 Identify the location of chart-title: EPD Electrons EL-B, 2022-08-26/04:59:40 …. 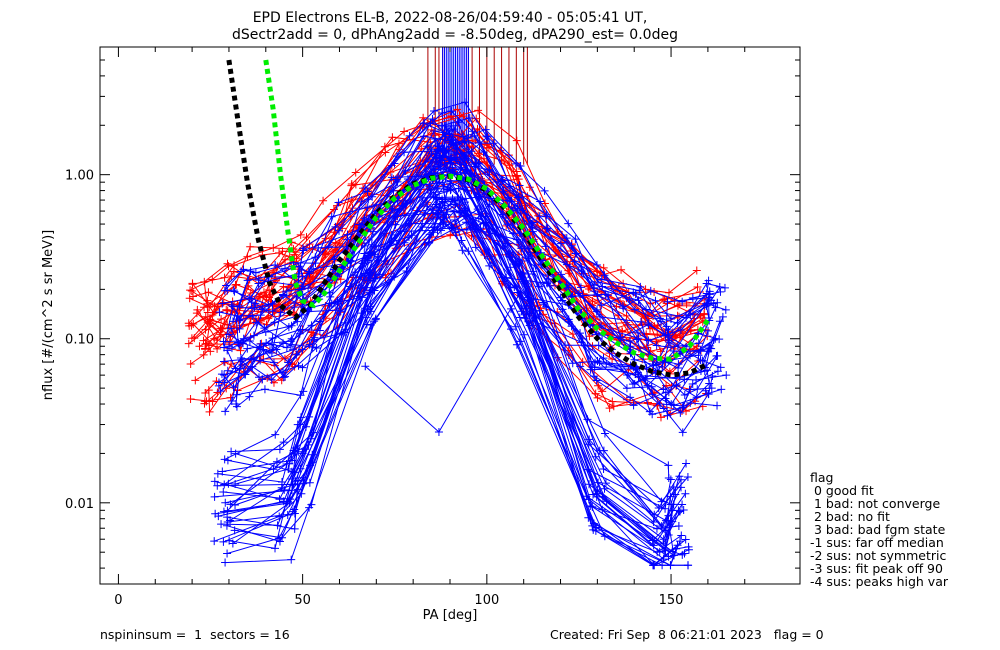
(450, 18).